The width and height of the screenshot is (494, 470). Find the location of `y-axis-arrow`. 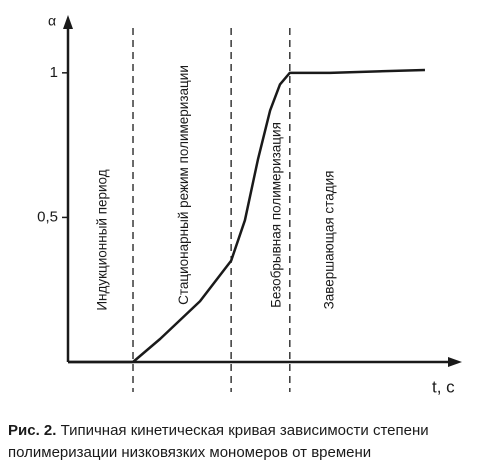

y-axis-arrow is located at coordinates (68, 22).